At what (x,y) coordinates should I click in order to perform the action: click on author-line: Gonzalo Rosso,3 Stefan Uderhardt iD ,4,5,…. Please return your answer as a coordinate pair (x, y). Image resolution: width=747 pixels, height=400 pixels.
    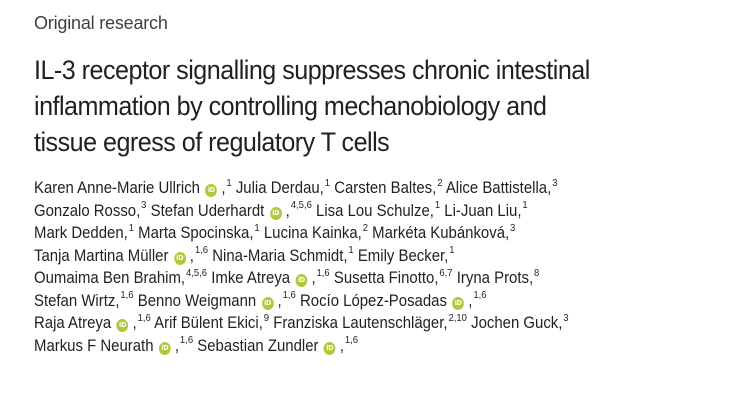
    Looking at the image, I should click on (382, 211).